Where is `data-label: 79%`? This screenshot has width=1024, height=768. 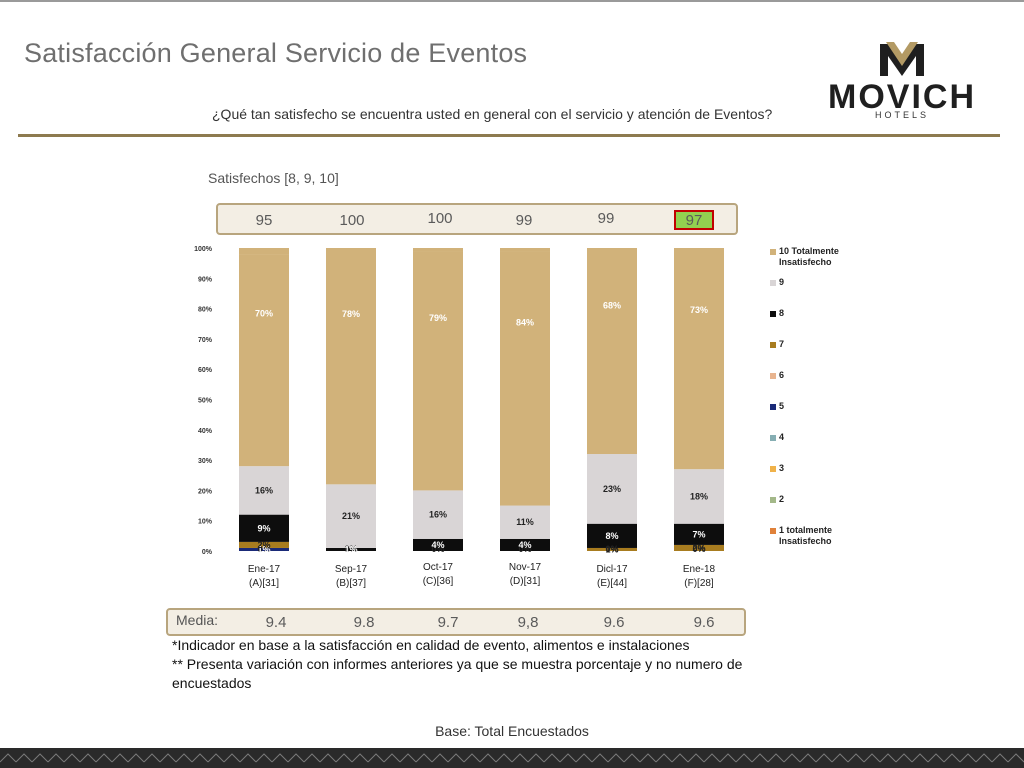 data-label: 79% is located at coordinates (438, 318).